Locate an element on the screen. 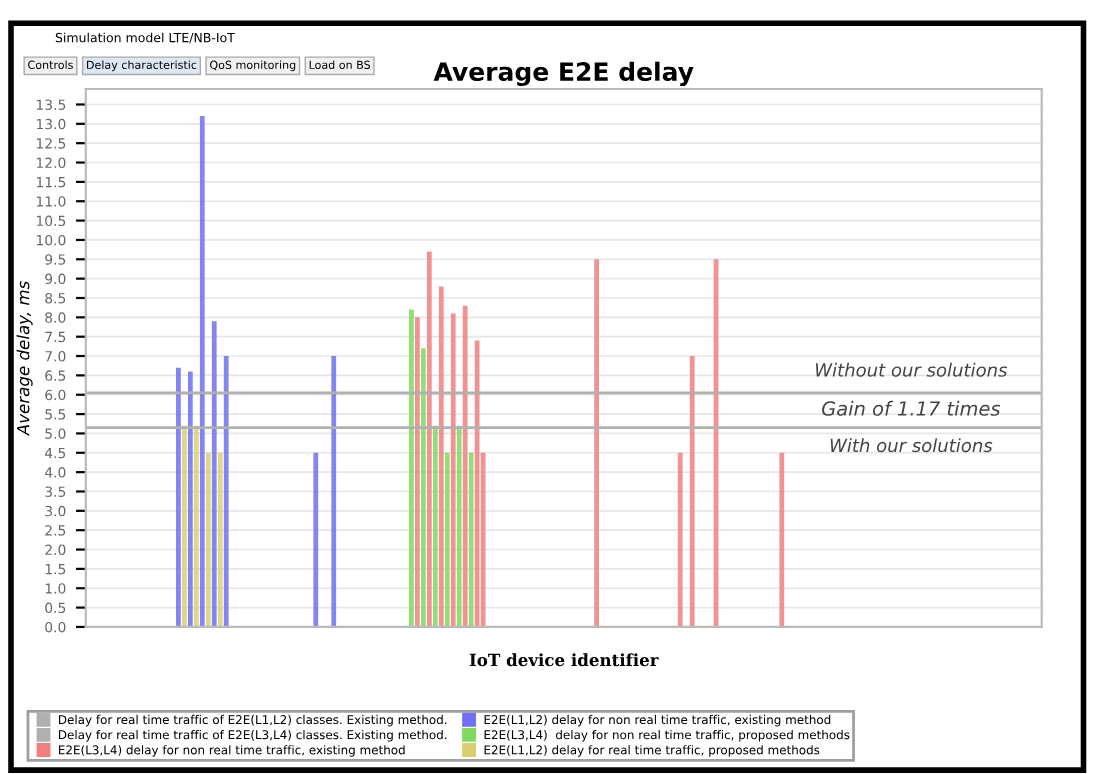 This screenshot has width=1100, height=774. annotation: Gain of 1.17 times is located at coordinates (911, 408).